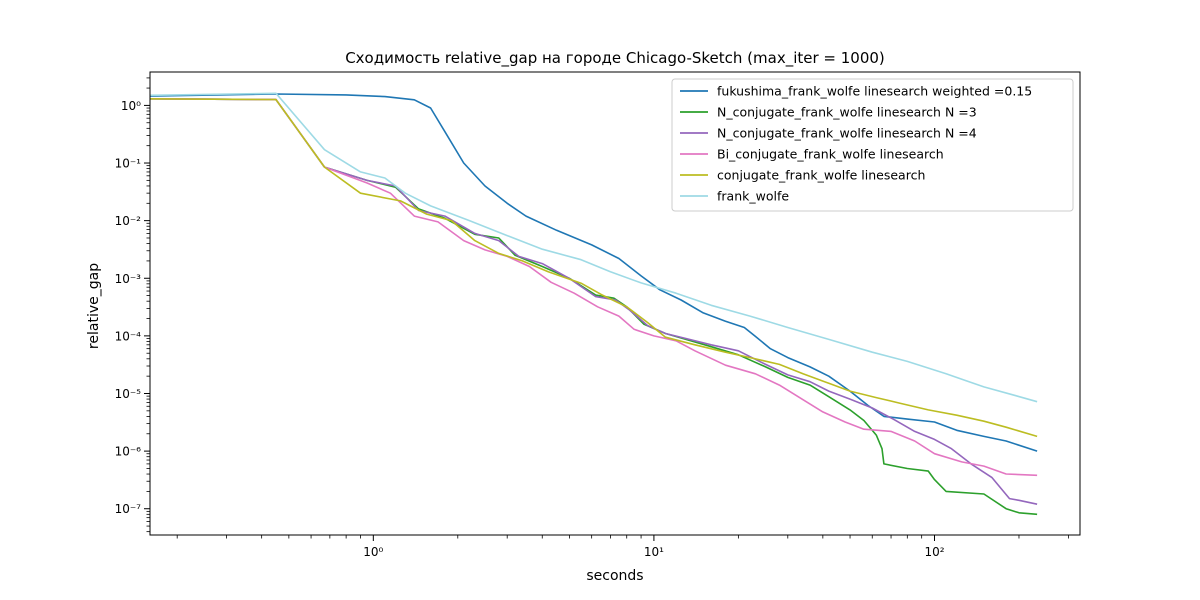 This screenshot has width=1200, height=600. Describe the element at coordinates (128, 279) in the screenshot. I see `y-tick-label: 10⁻³` at that location.